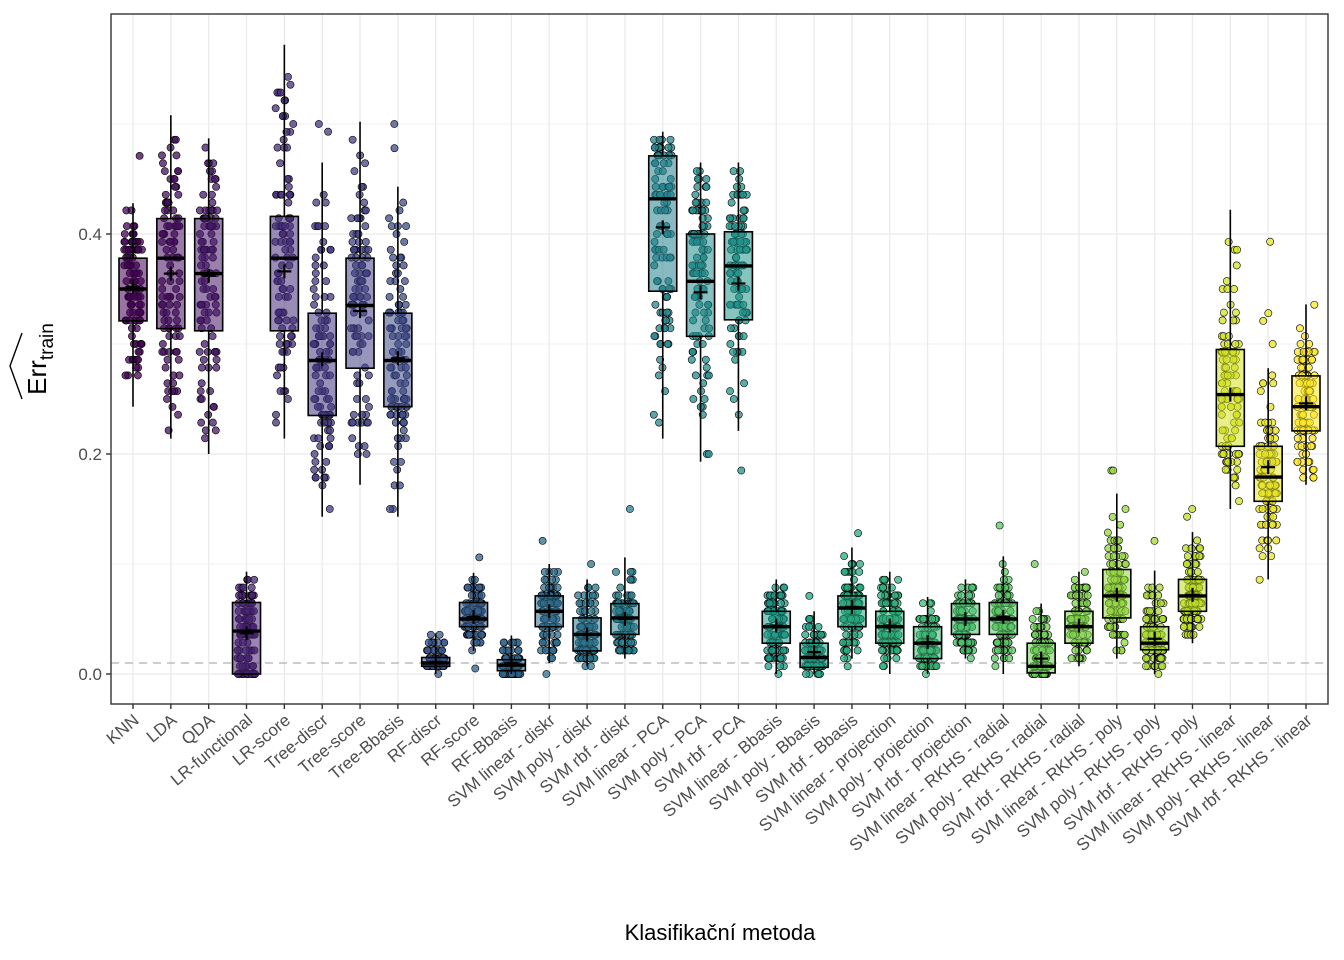 The image size is (1344, 960). What do you see at coordinates (90, 454) in the screenshot?
I see `y-tick-label: 0.2` at bounding box center [90, 454].